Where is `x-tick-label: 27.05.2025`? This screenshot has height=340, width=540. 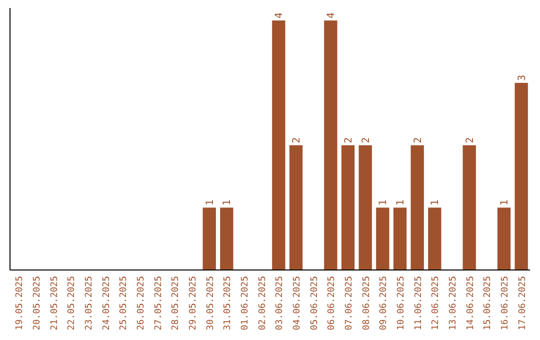 x-tick-label: 27.05.2025 is located at coordinates (159, 303).